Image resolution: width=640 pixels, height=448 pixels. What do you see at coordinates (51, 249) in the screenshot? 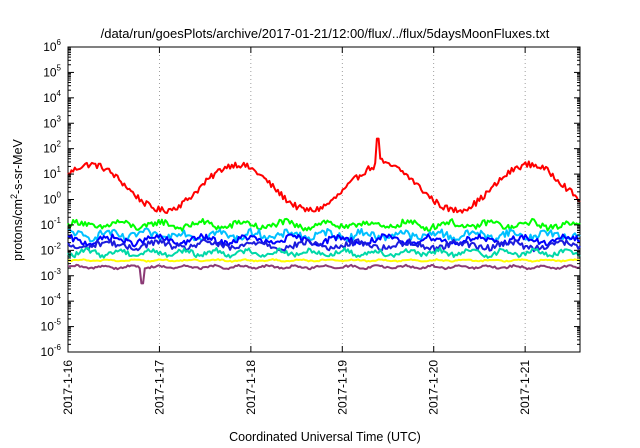
I see `y-tick-label: 10⁻²` at bounding box center [51, 249].